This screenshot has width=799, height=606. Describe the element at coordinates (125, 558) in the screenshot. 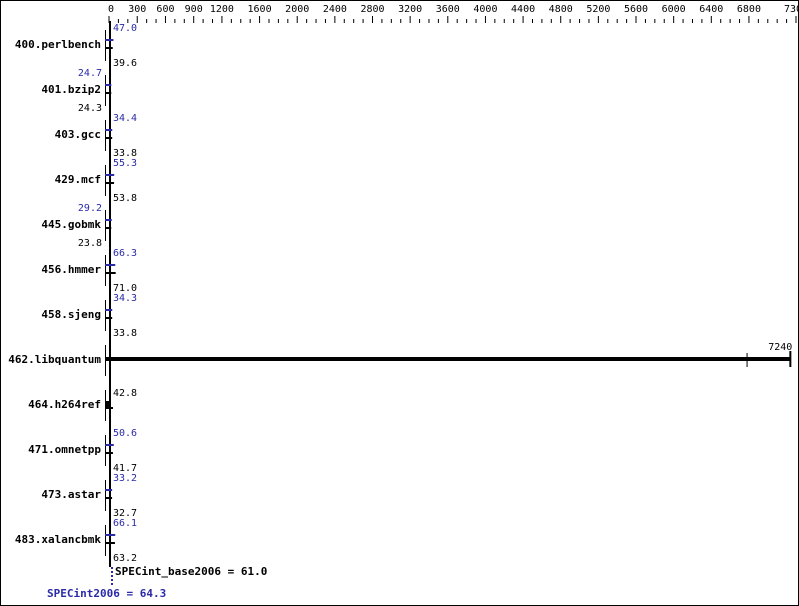

I see `base-value-label: 63.2` at that location.